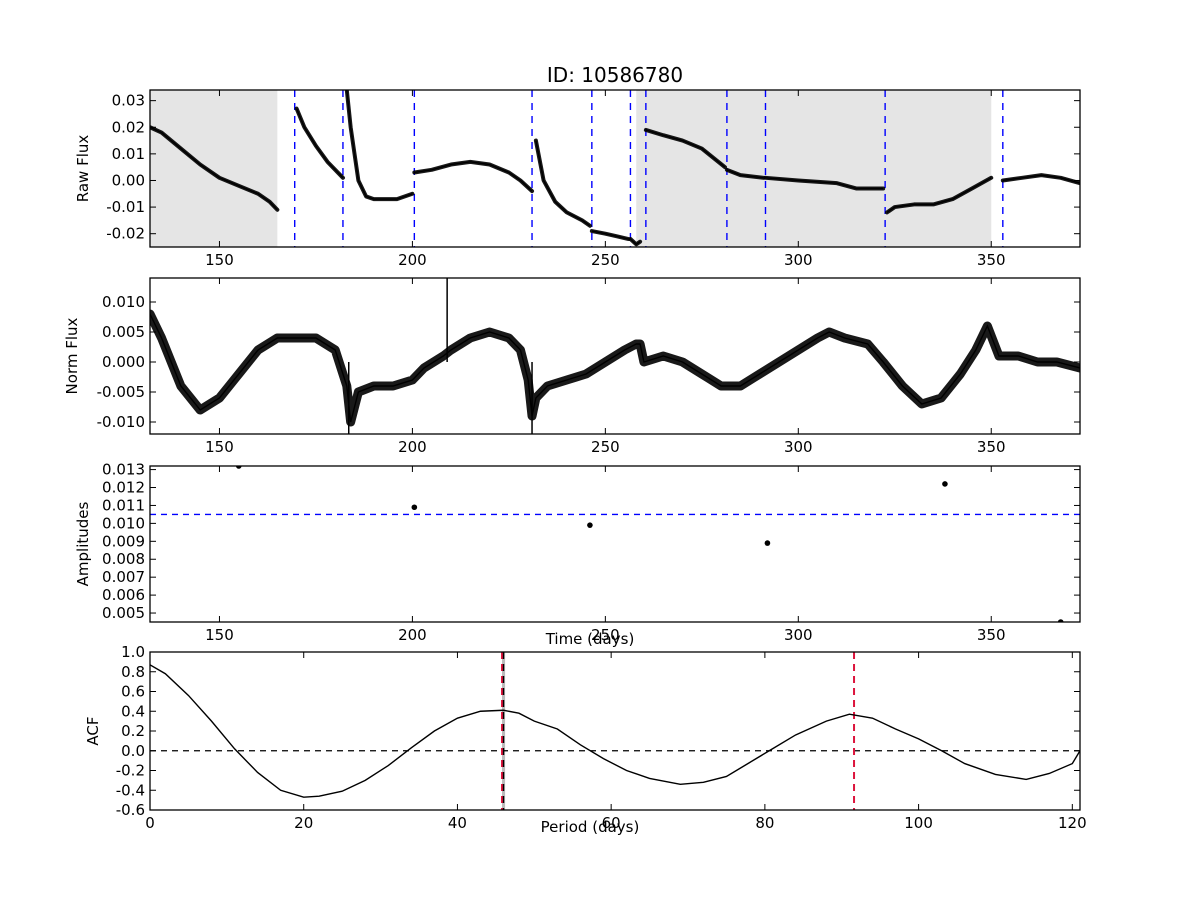  I want to click on y-axis-label: Raw Flux, so click(83, 169).